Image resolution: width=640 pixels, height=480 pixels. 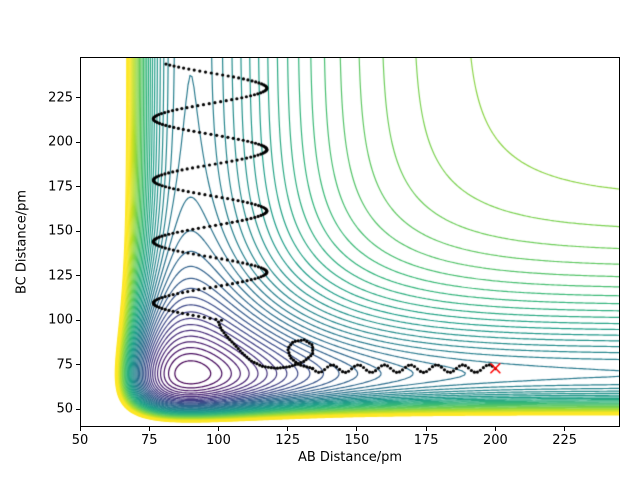 I want to click on x-tick-label: 75, so click(x=149, y=440).